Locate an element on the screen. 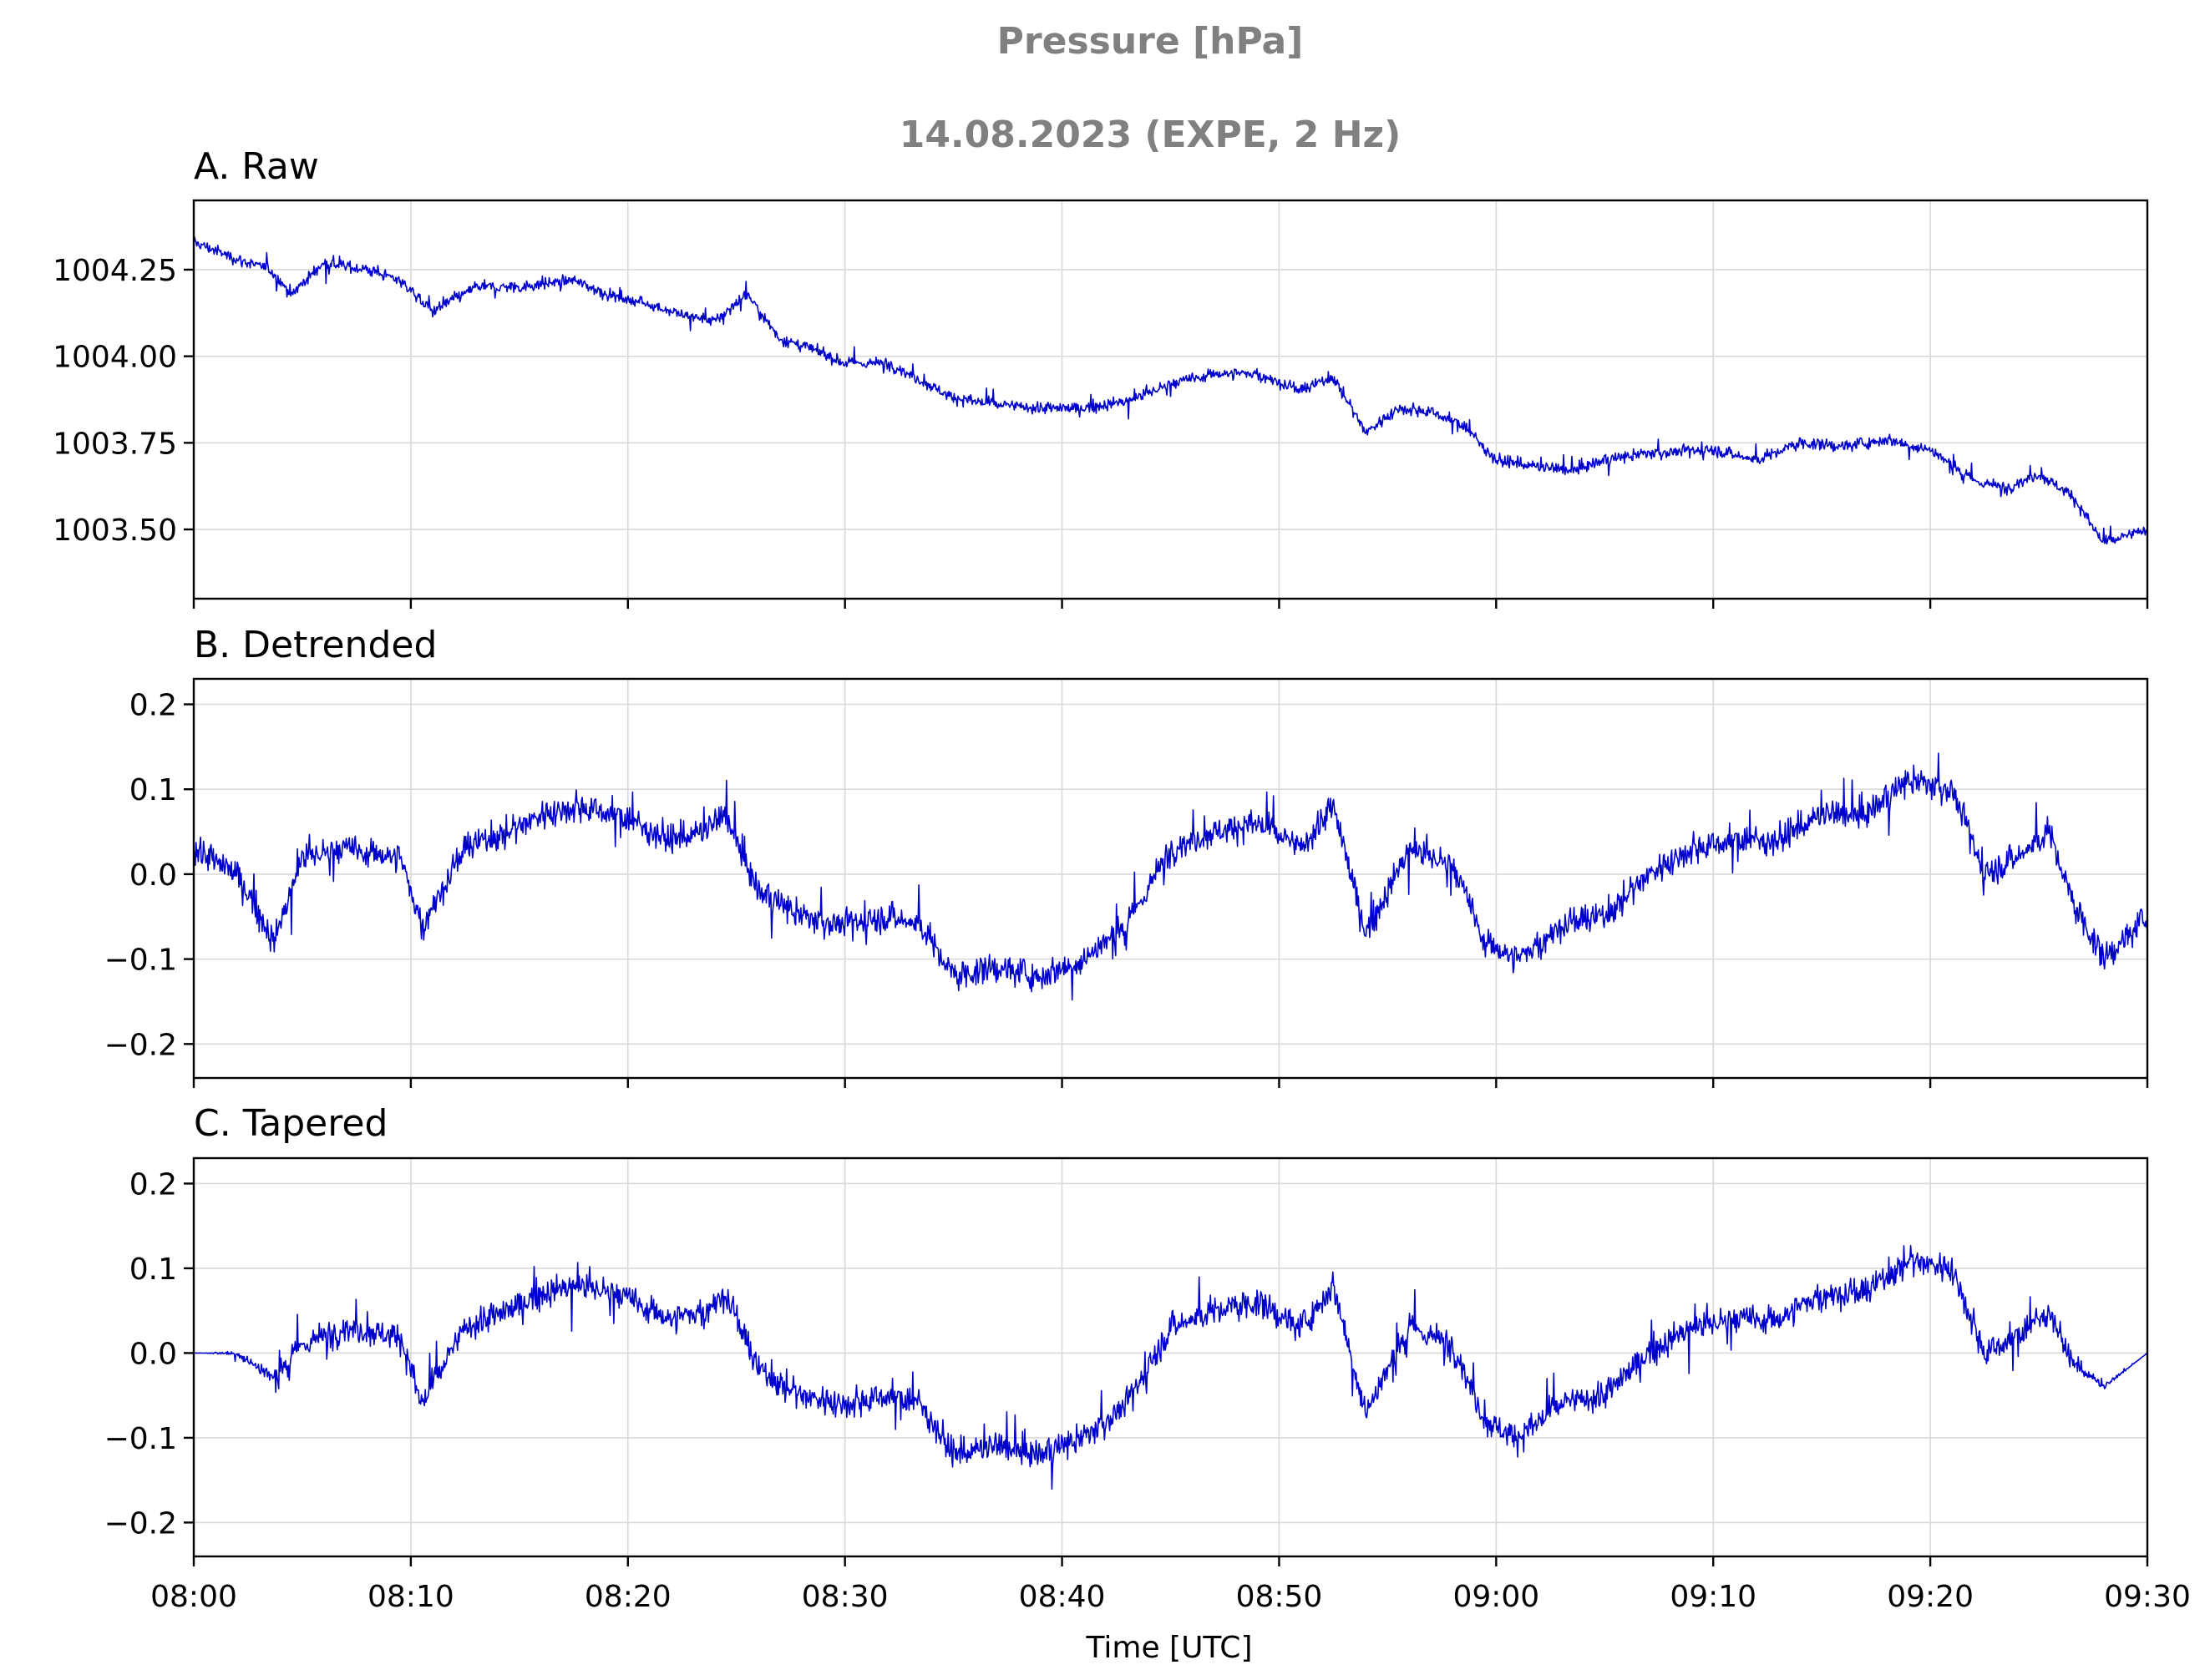  panel-title-raw: A. Raw is located at coordinates (256, 166).